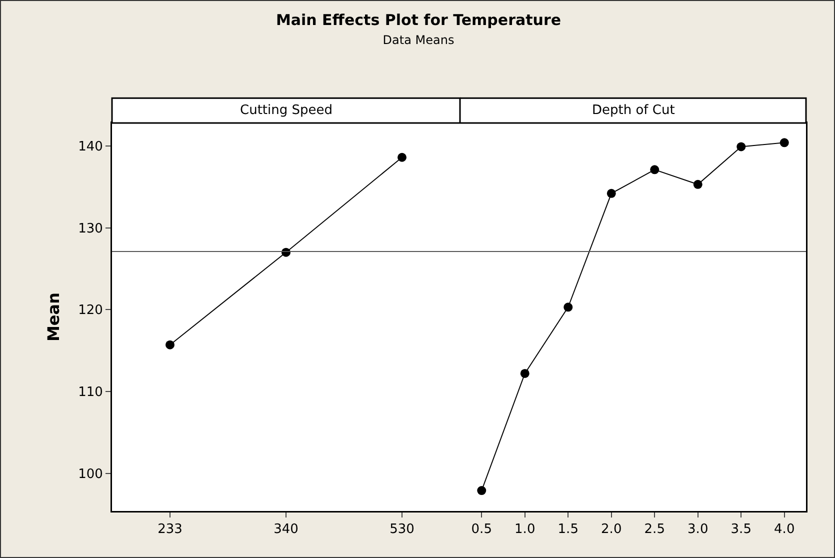 Image resolution: width=835 pixels, height=558 pixels. Describe the element at coordinates (481, 530) in the screenshot. I see `x-tick-label: 0.5` at that location.